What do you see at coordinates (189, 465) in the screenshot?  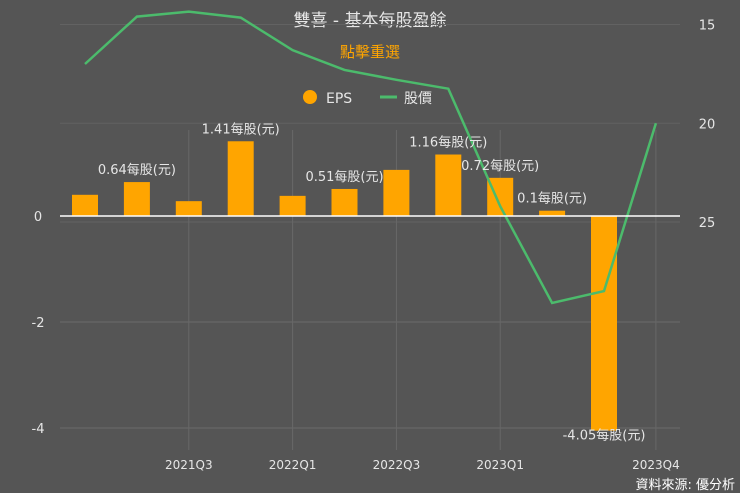 I see `x-tick-label: 2021Q3` at bounding box center [189, 465].